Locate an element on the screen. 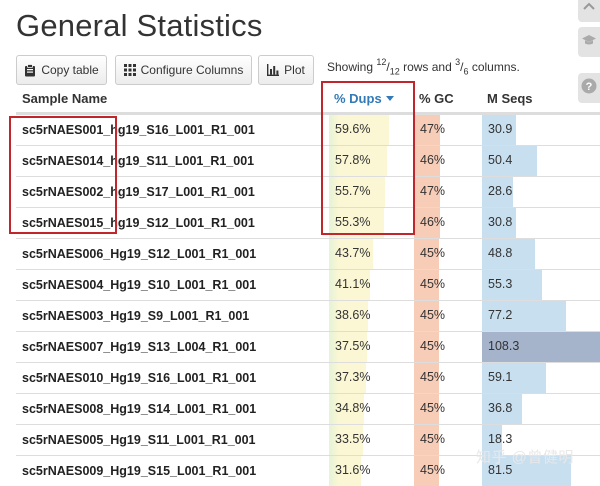  help-tutorial-button is located at coordinates (589, 42).